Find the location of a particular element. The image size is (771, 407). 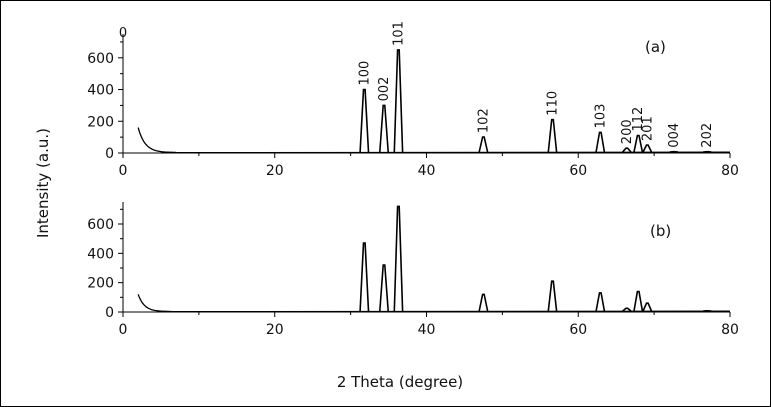

peak-label: 202 is located at coordinates (707, 135).